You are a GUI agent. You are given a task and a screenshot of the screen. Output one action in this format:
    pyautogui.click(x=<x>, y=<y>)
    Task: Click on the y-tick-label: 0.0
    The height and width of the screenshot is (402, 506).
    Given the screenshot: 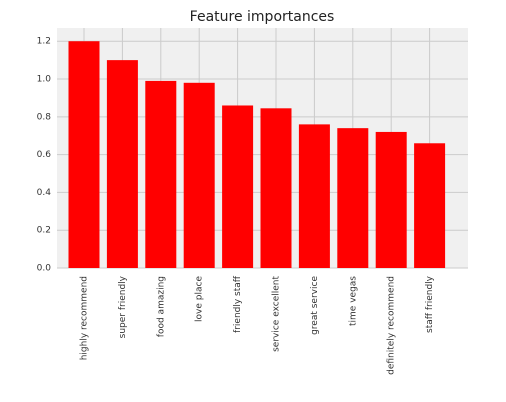 What is the action you would take?
    pyautogui.click(x=44, y=269)
    